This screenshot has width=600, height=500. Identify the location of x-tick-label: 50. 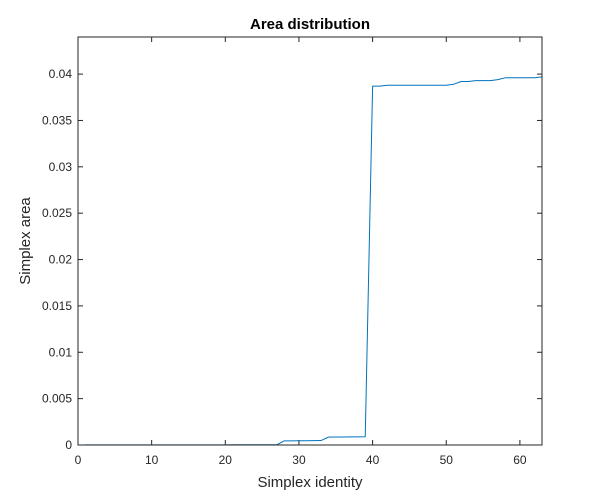
(447, 460).